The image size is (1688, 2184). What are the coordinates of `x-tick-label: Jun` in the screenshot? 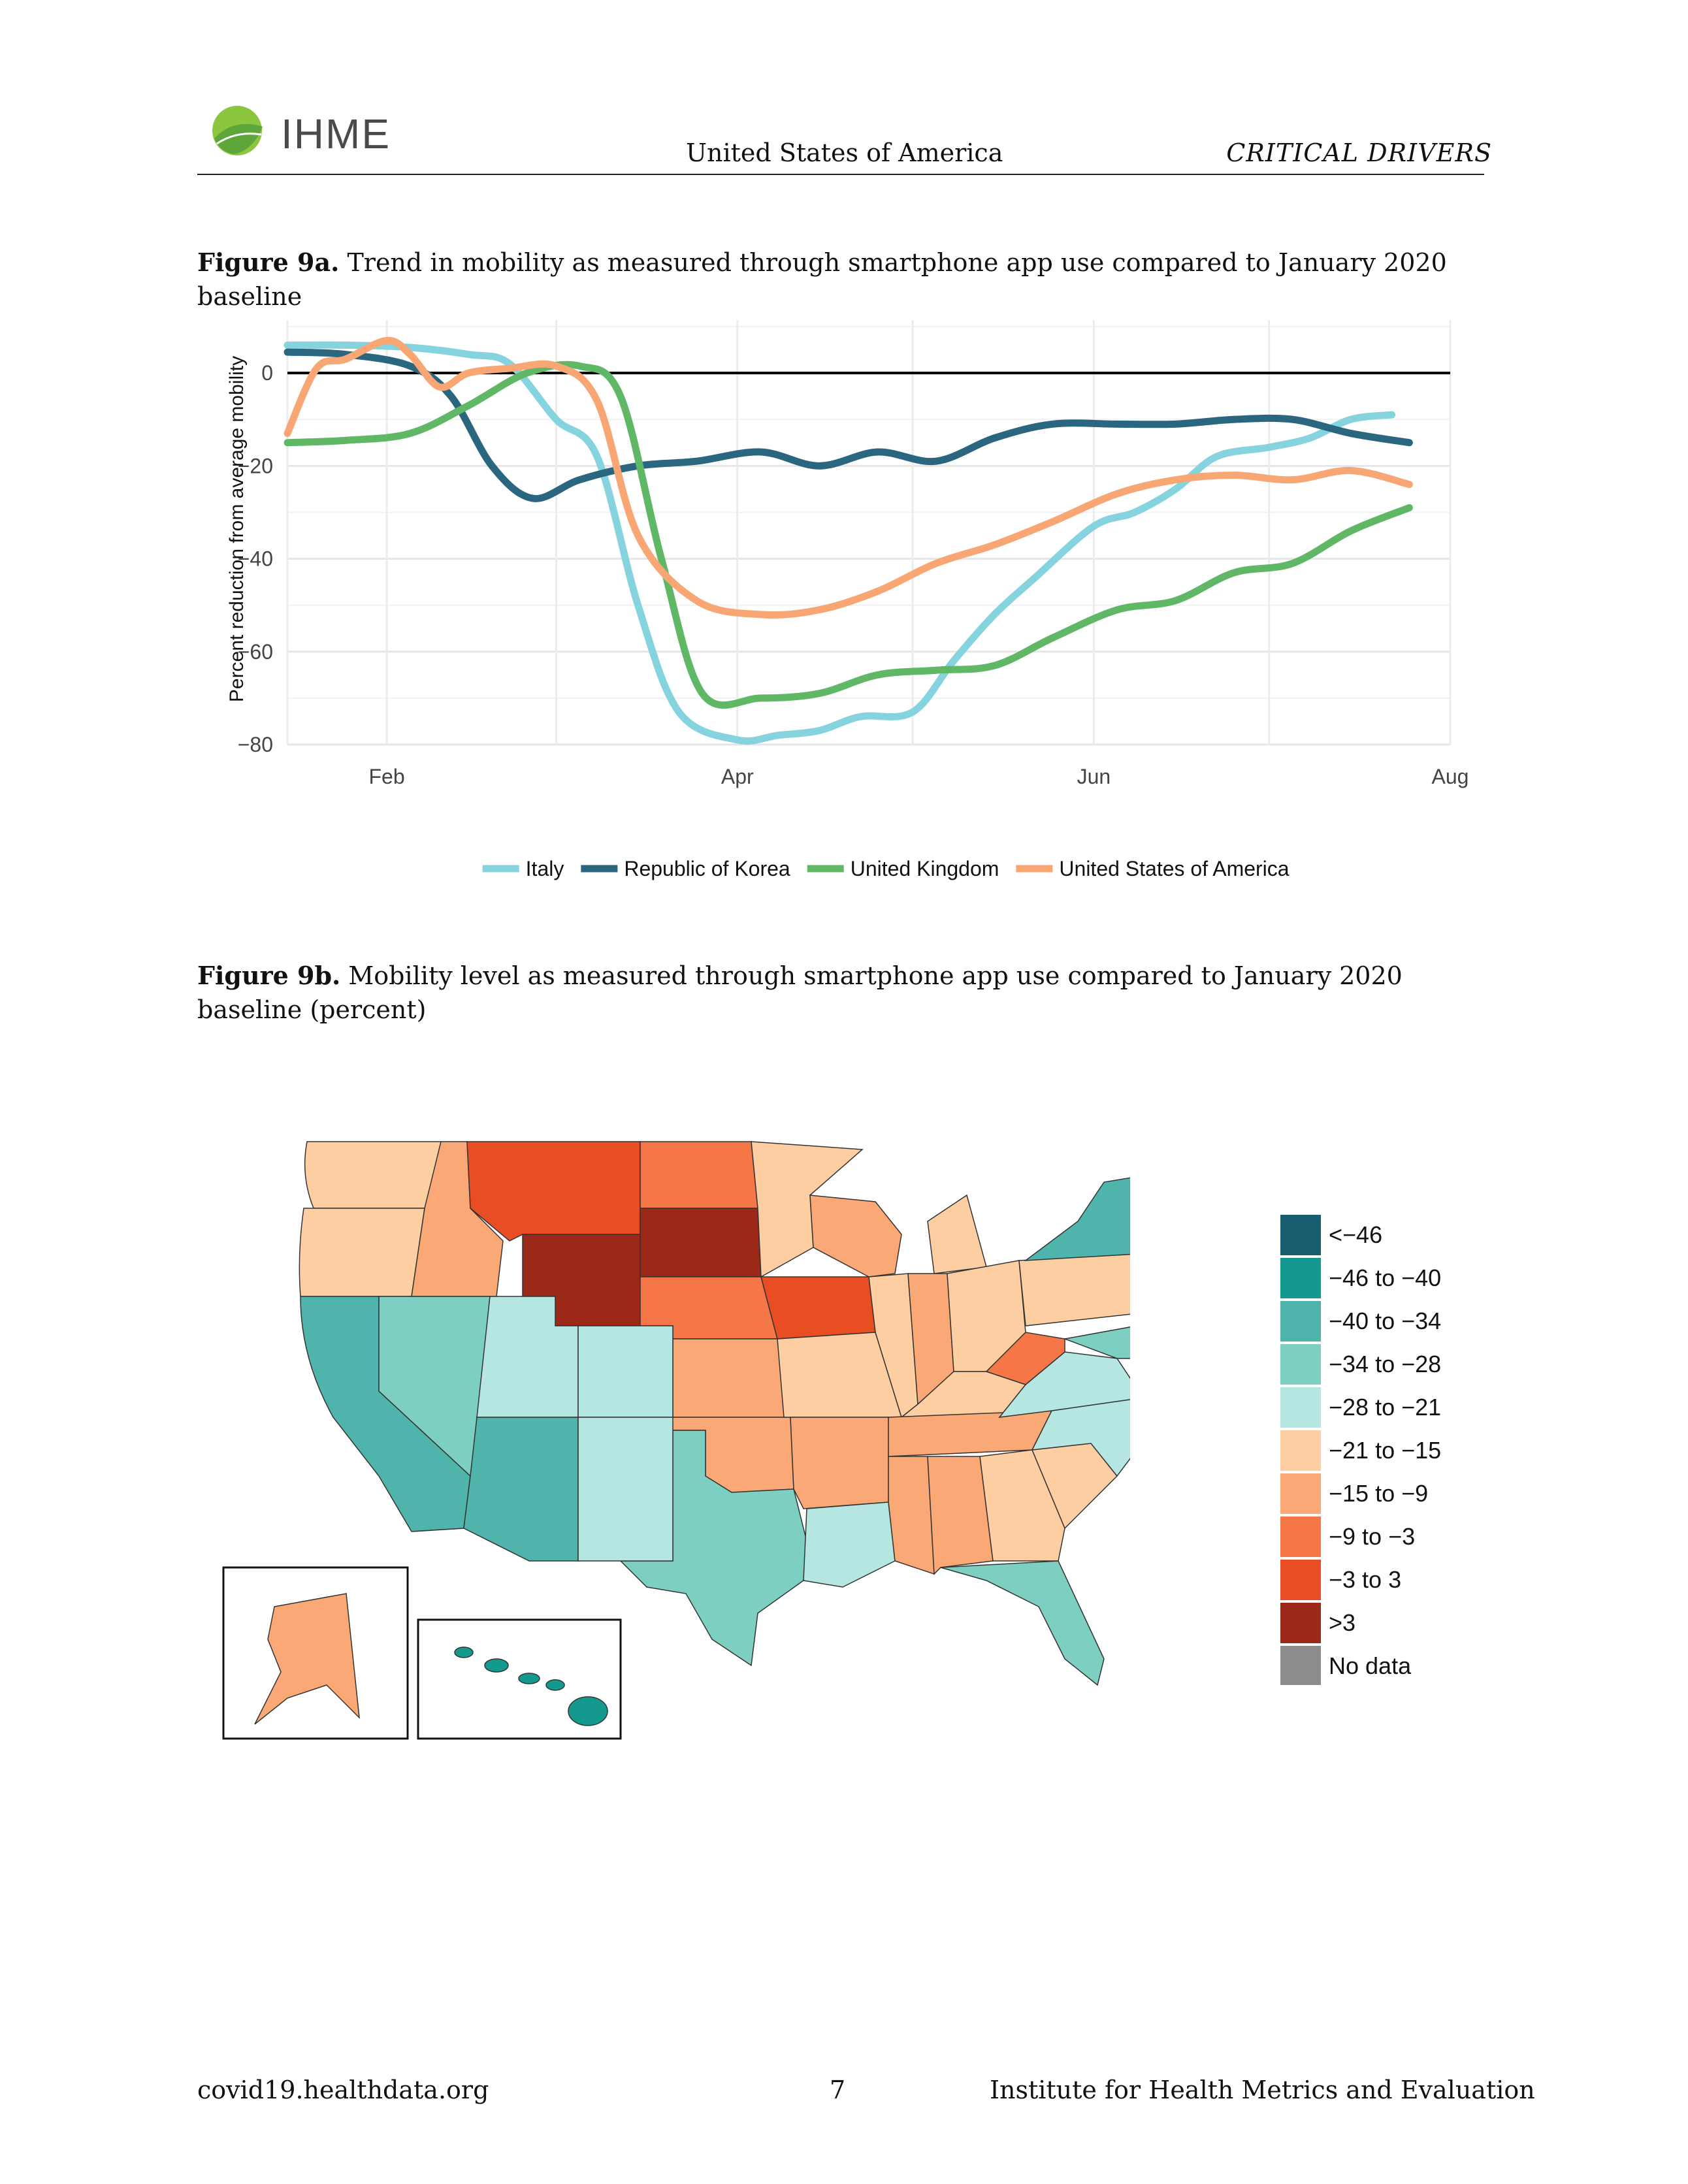 It's located at (1094, 776).